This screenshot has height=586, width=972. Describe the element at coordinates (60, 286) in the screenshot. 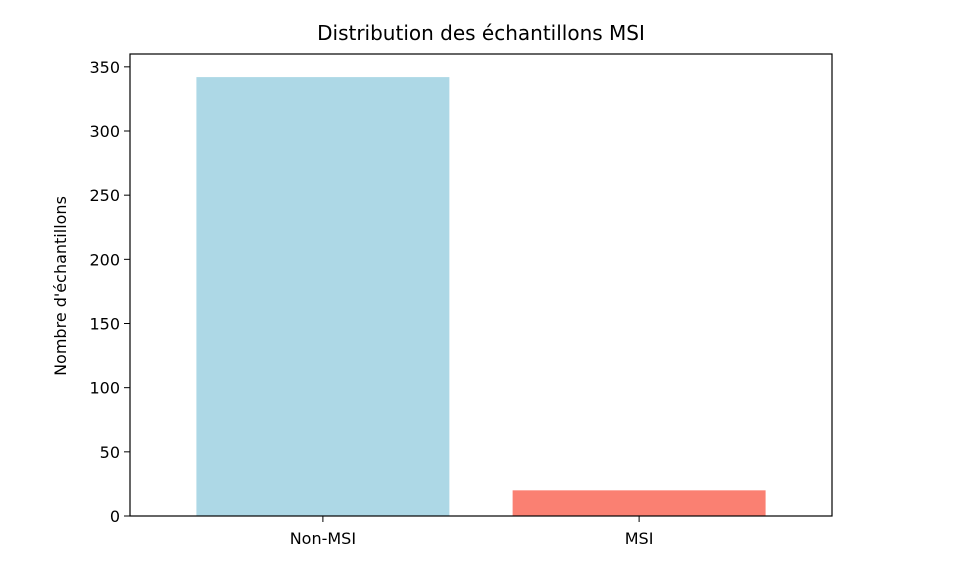

I see `y-axis-title: Nombre d'échantillons` at that location.